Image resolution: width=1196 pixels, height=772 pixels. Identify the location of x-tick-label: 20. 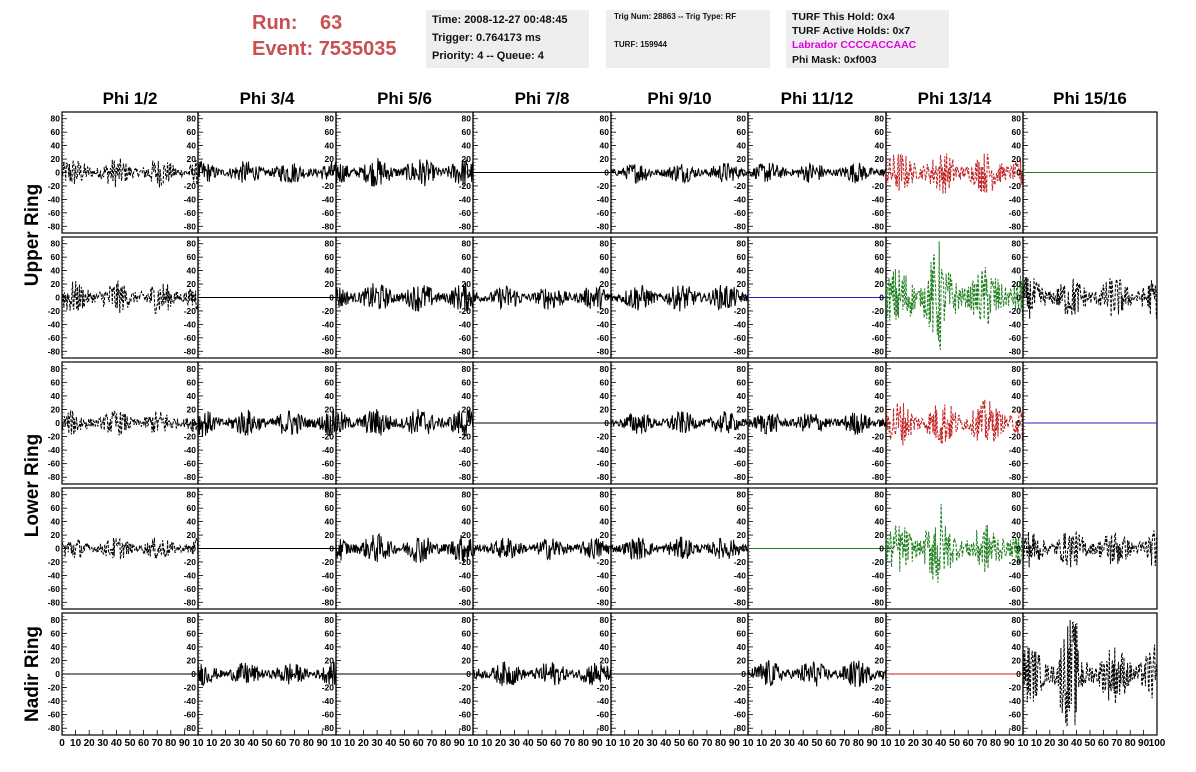
(914, 743).